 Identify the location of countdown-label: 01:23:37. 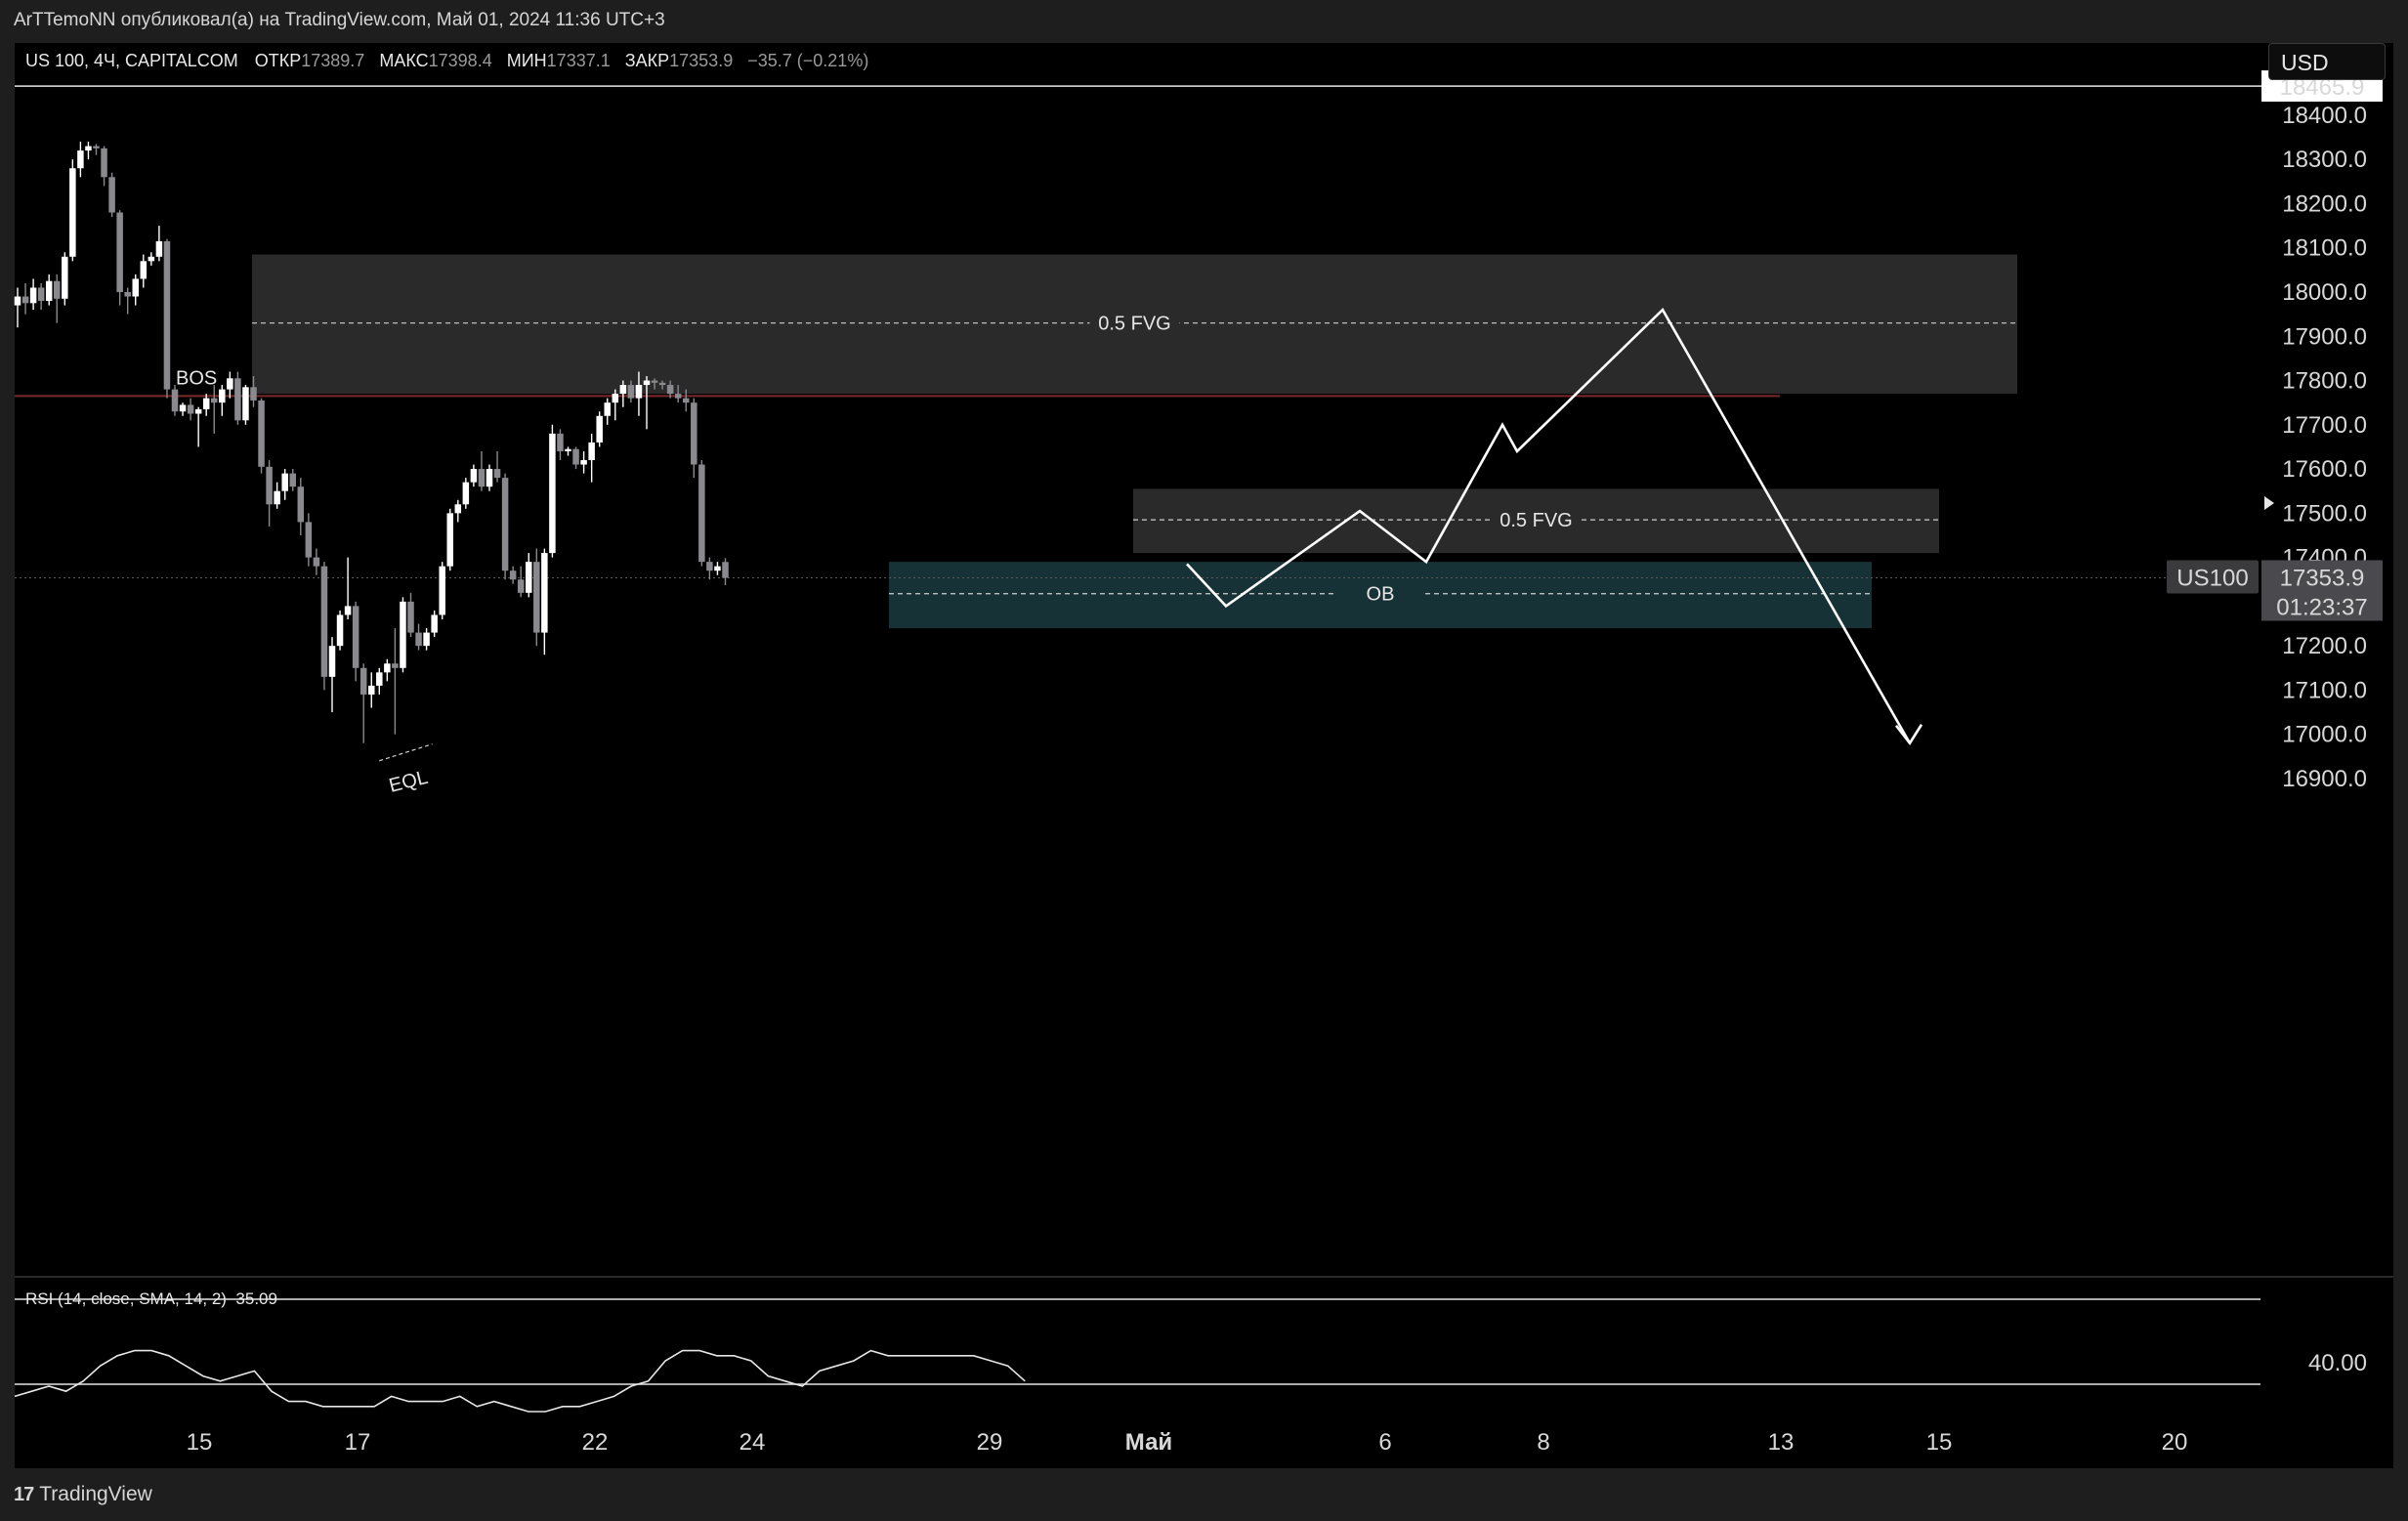
(2321, 607).